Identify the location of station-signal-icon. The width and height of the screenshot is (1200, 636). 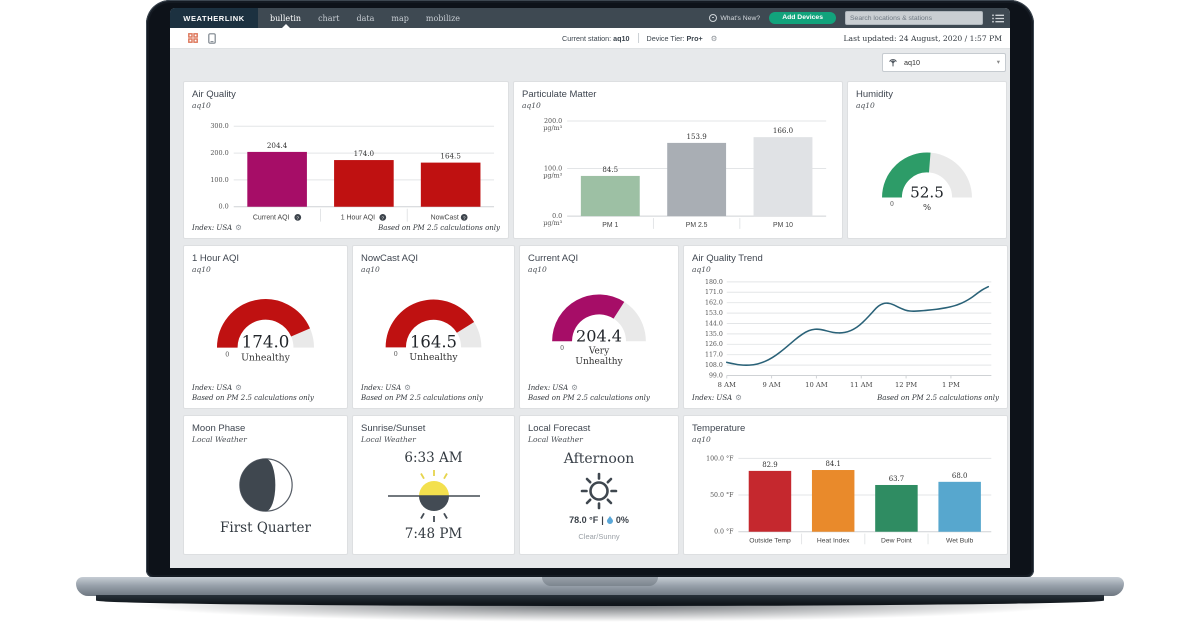
(893, 63).